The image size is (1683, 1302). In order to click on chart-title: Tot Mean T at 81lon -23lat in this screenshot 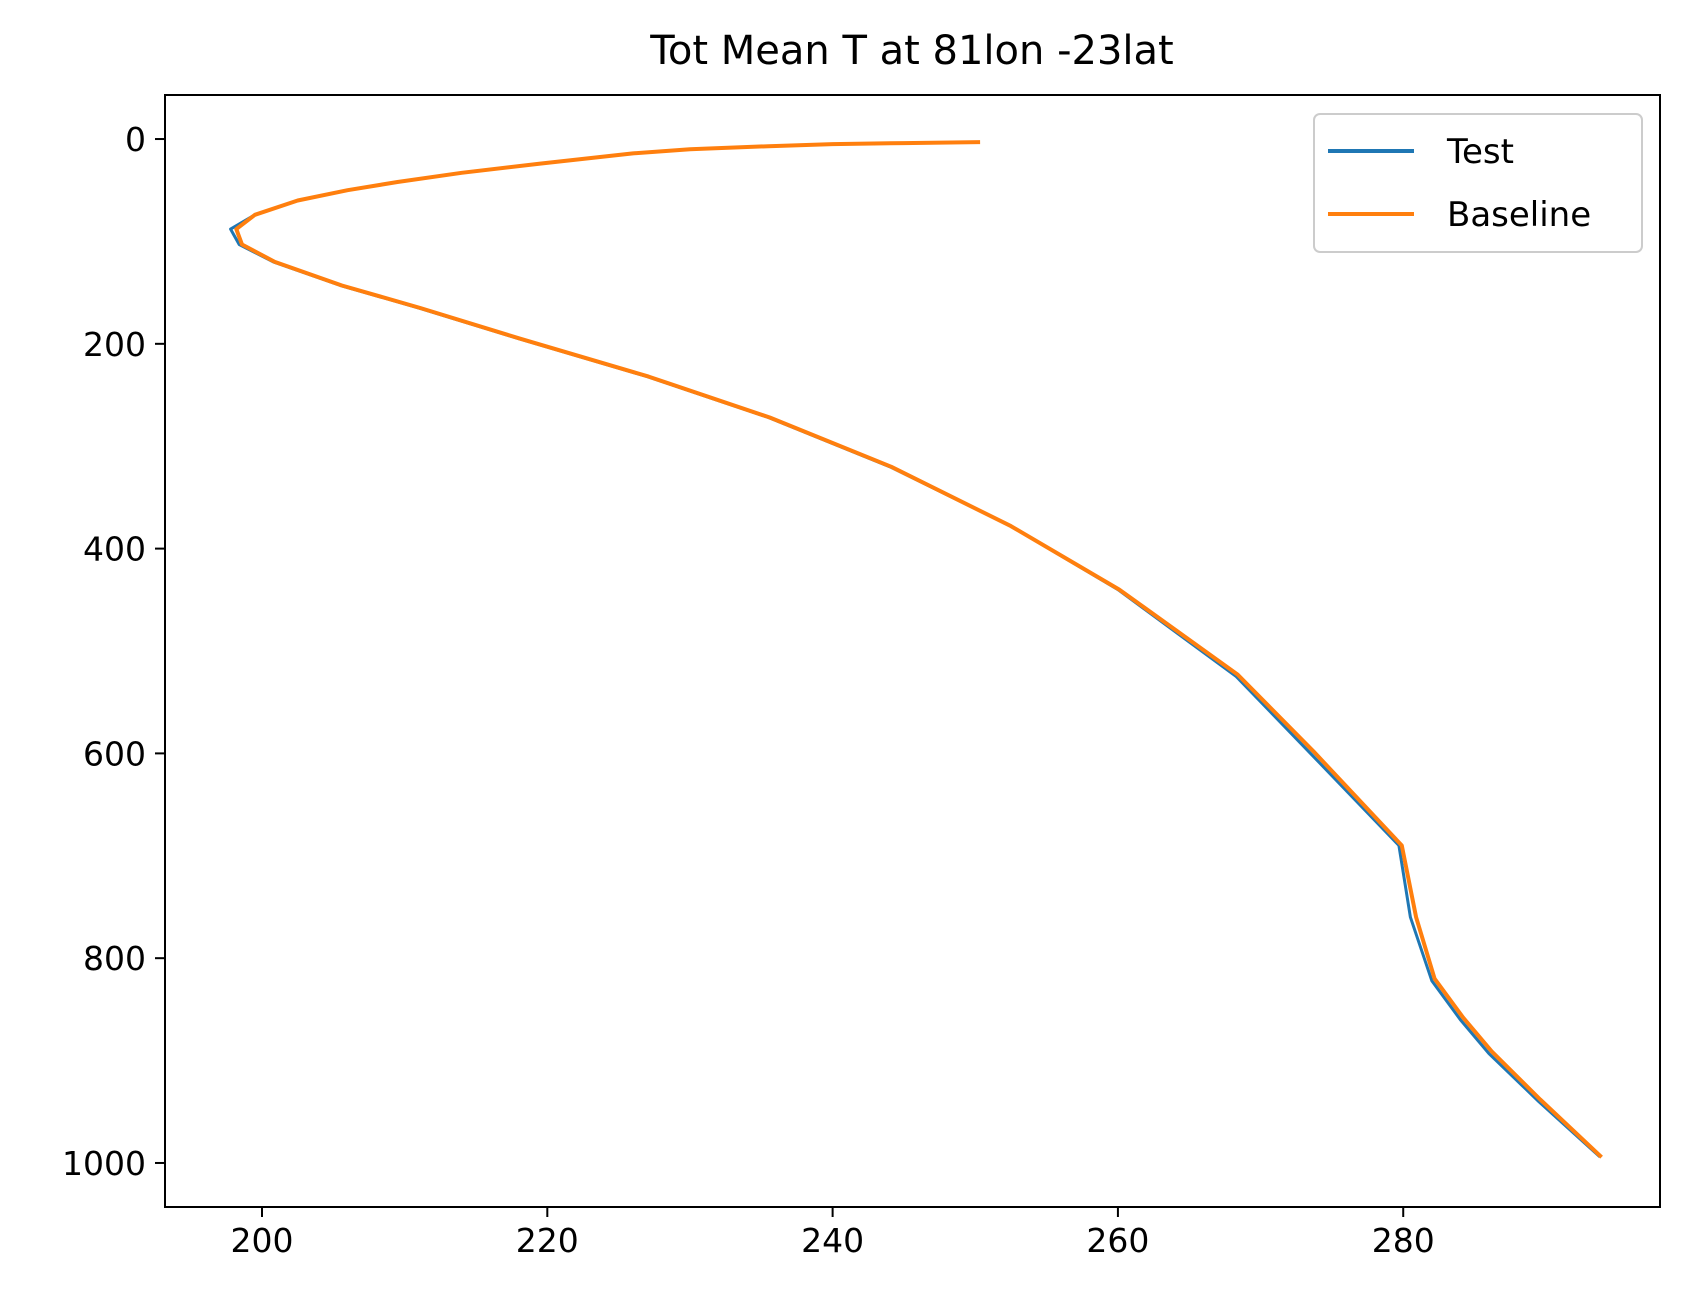, I will do `click(911, 51)`.